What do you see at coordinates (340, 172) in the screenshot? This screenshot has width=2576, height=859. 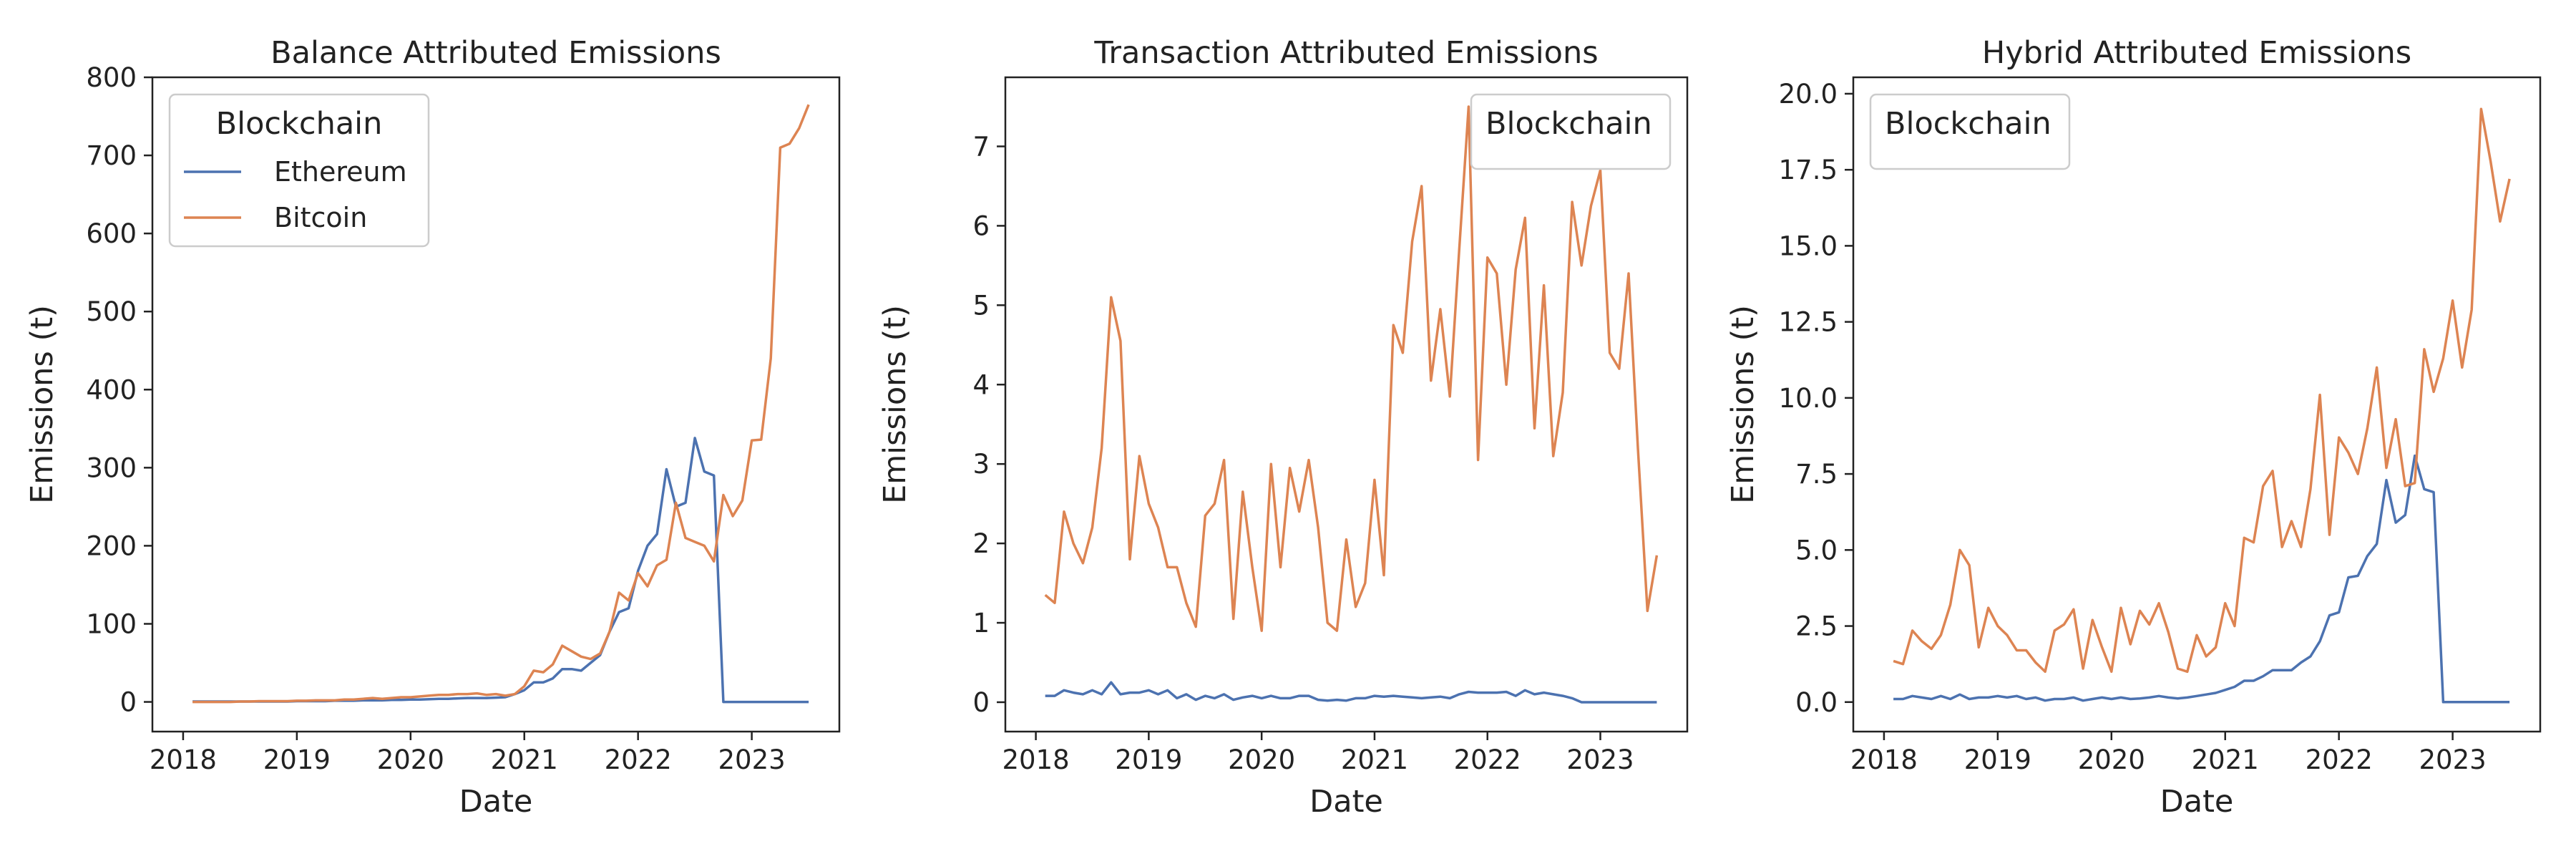 I see `legend-label: Ethereum` at bounding box center [340, 172].